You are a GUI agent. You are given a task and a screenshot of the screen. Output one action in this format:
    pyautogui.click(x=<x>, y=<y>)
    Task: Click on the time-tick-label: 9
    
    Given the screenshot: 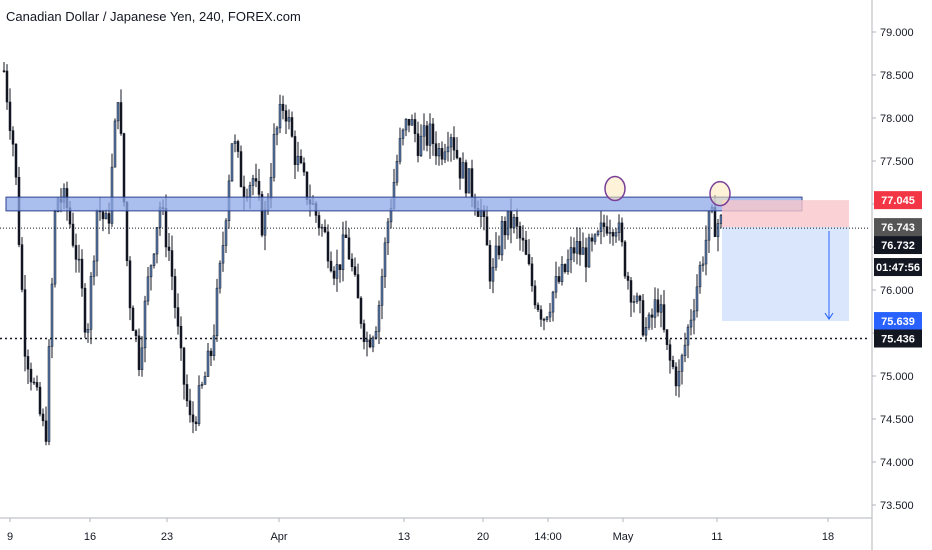 What is the action you would take?
    pyautogui.click(x=10, y=537)
    